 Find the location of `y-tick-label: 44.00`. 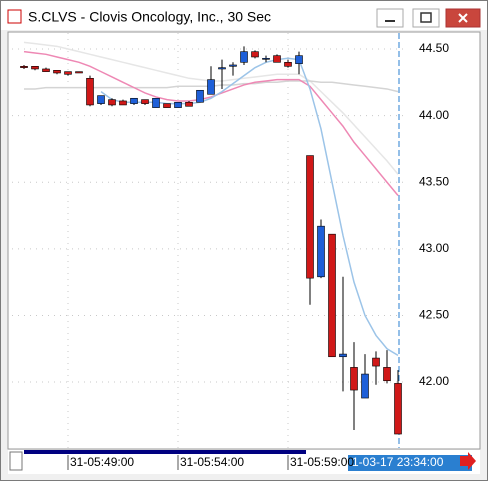

y-tick-label: 44.00 is located at coordinates (434, 115).